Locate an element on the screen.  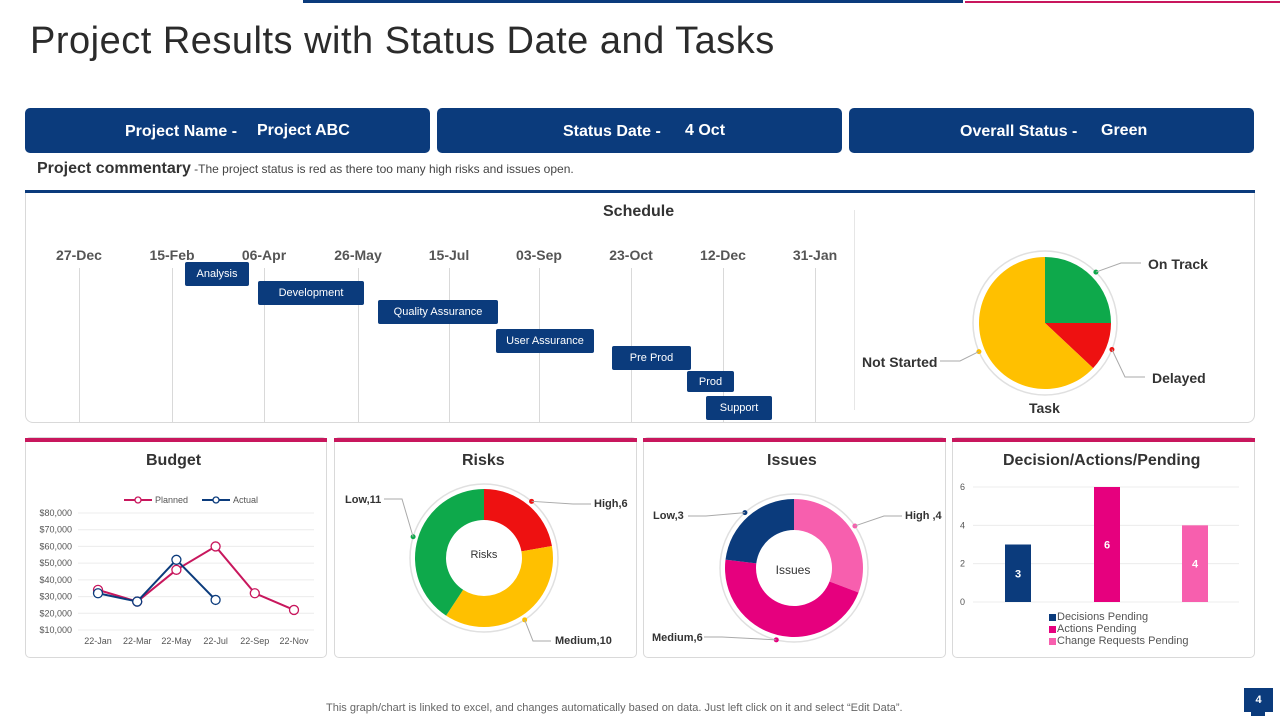
pie-label-on-track: On Track is located at coordinates (1178, 264).